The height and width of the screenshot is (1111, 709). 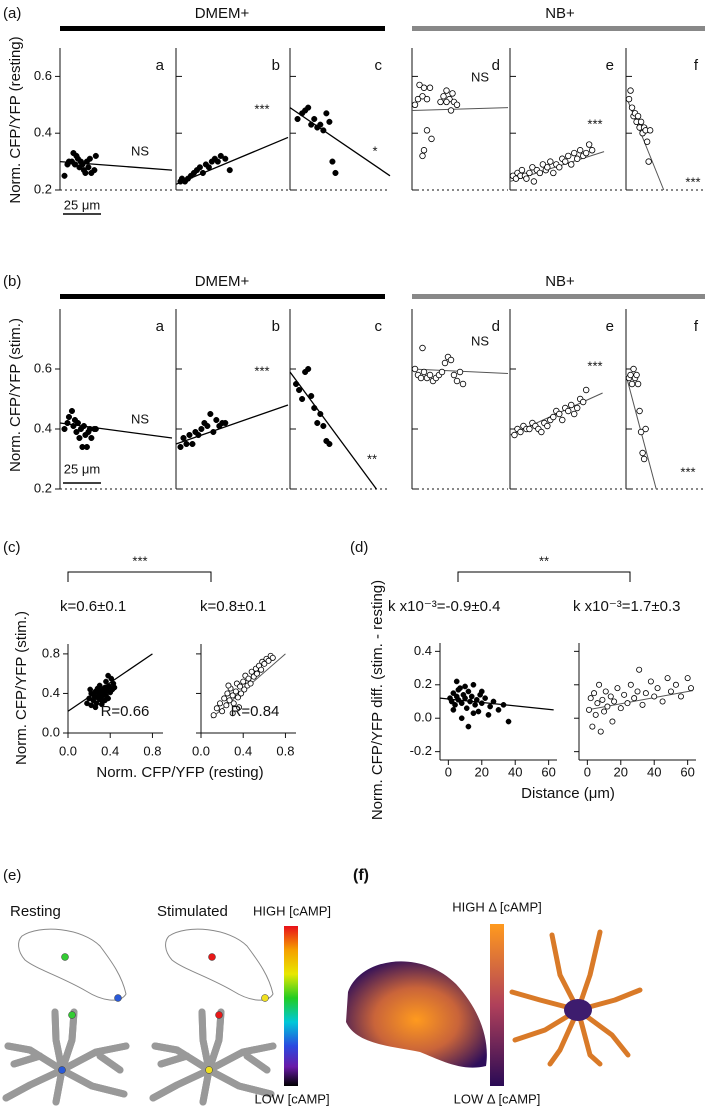 I want to click on group-bar, so click(x=558, y=28).